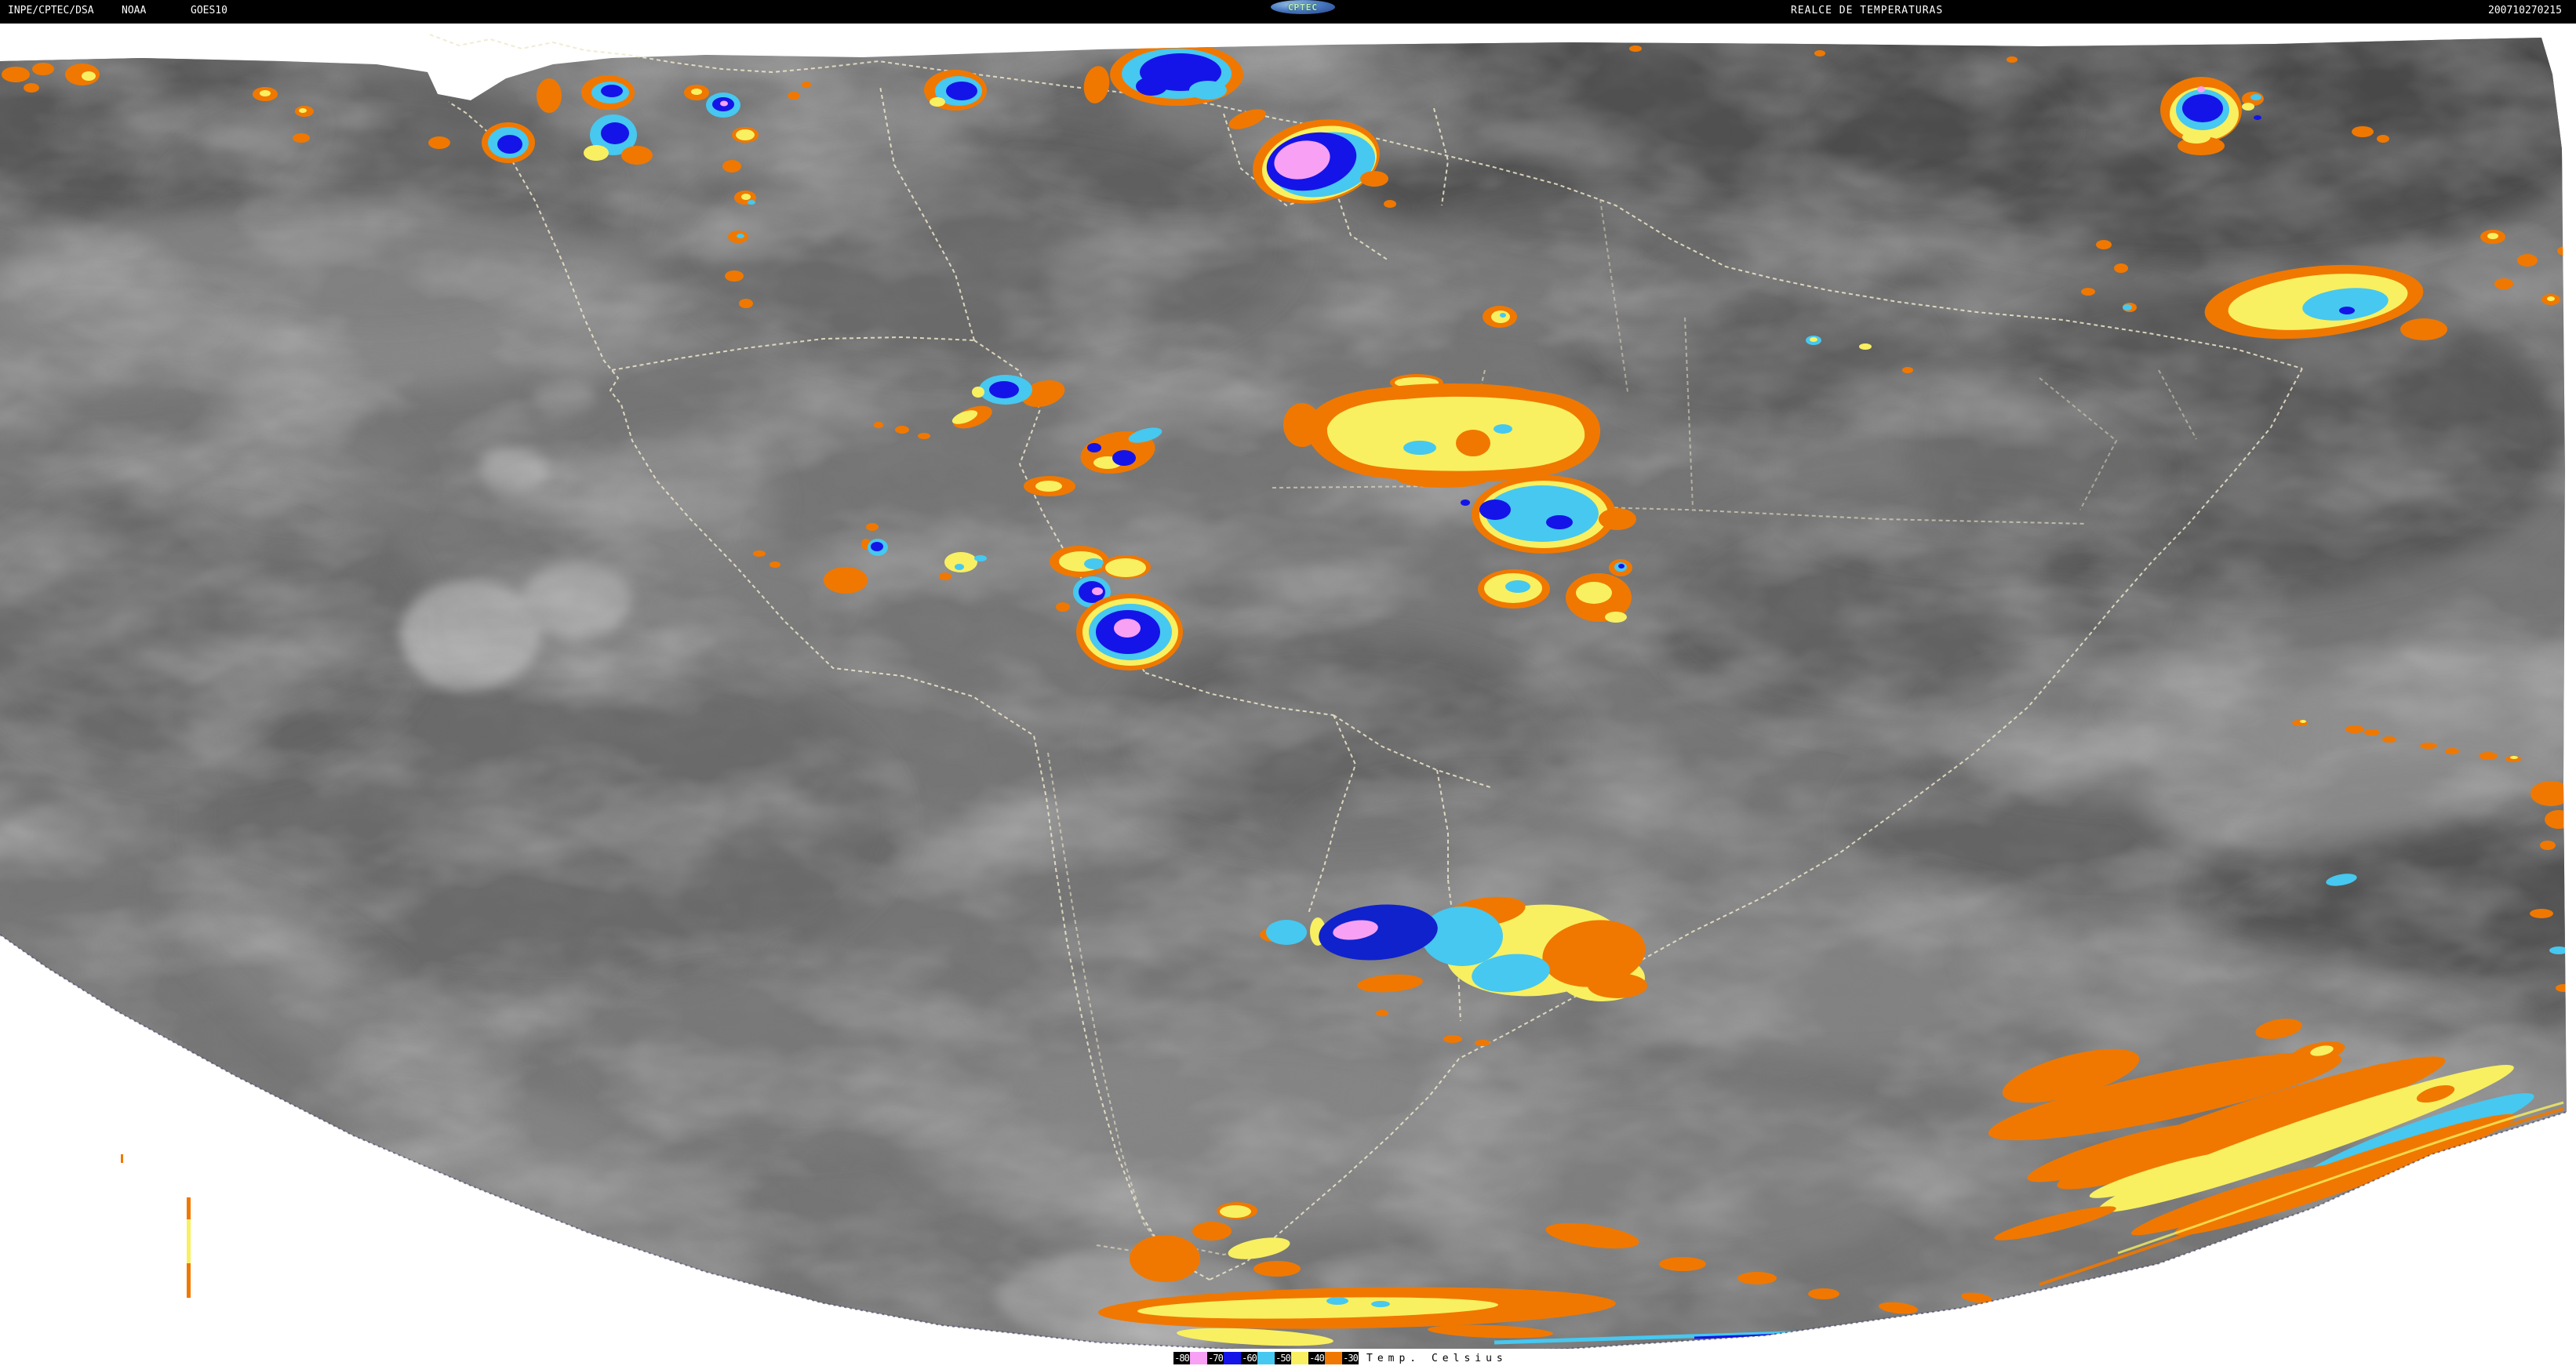 The height and width of the screenshot is (1366, 2576). I want to click on legend-temp-label-minus30: -30, so click(1350, 1358).